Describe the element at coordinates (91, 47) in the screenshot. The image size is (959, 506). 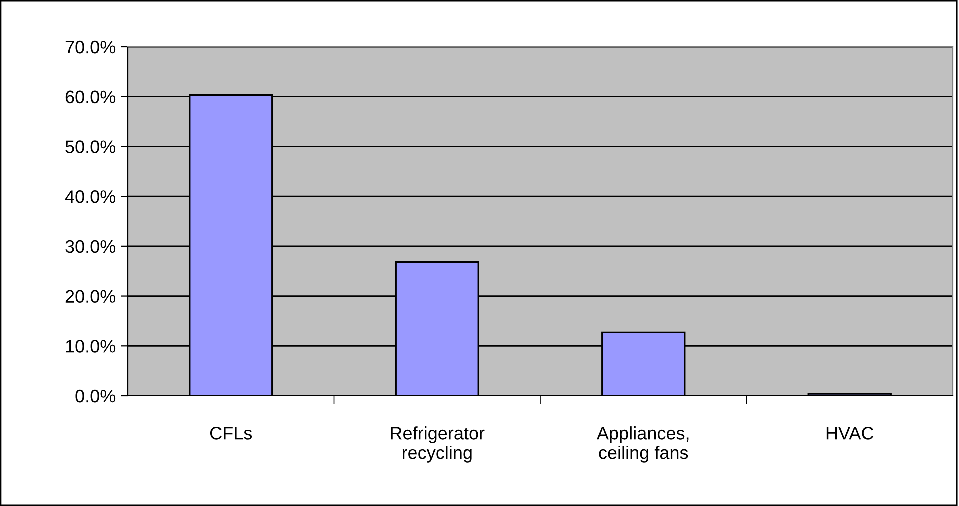
I see `y-tick-label: 70.0%` at that location.